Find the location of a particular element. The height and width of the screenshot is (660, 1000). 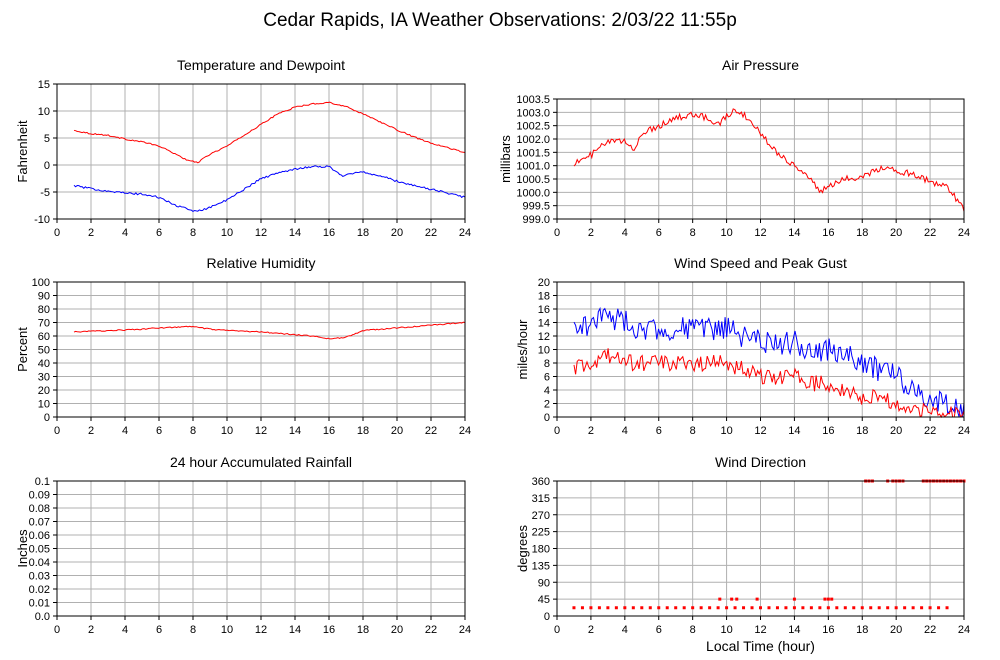

y-tick-label: 45 is located at coordinates (544, 600).